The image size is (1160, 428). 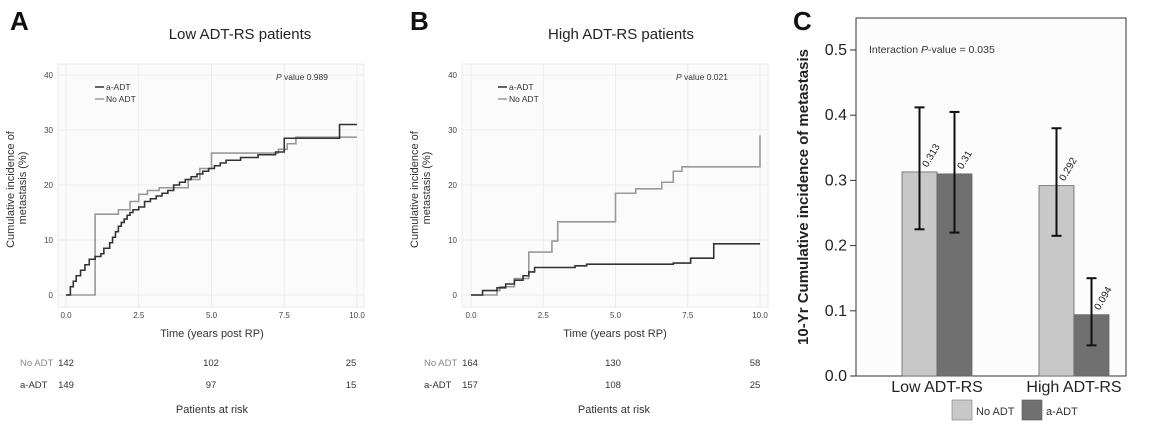 I want to click on risk-cell: 149, so click(x=66, y=385).